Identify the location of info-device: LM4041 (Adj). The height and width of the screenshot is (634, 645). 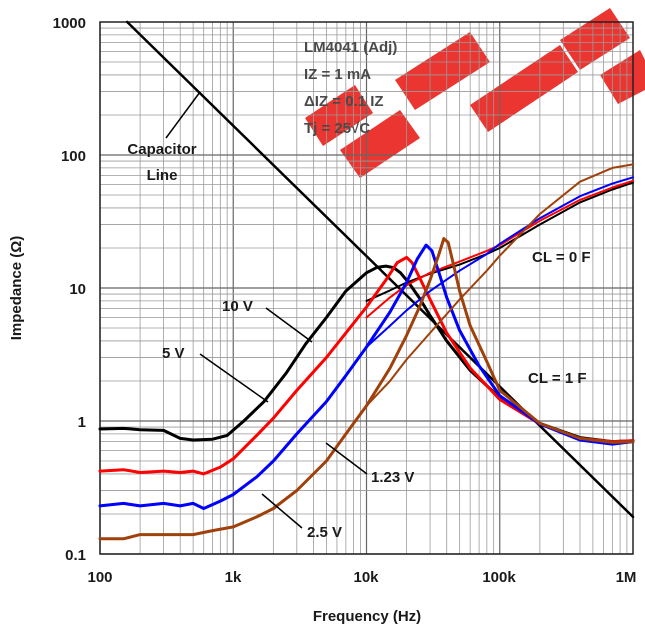
(350, 47).